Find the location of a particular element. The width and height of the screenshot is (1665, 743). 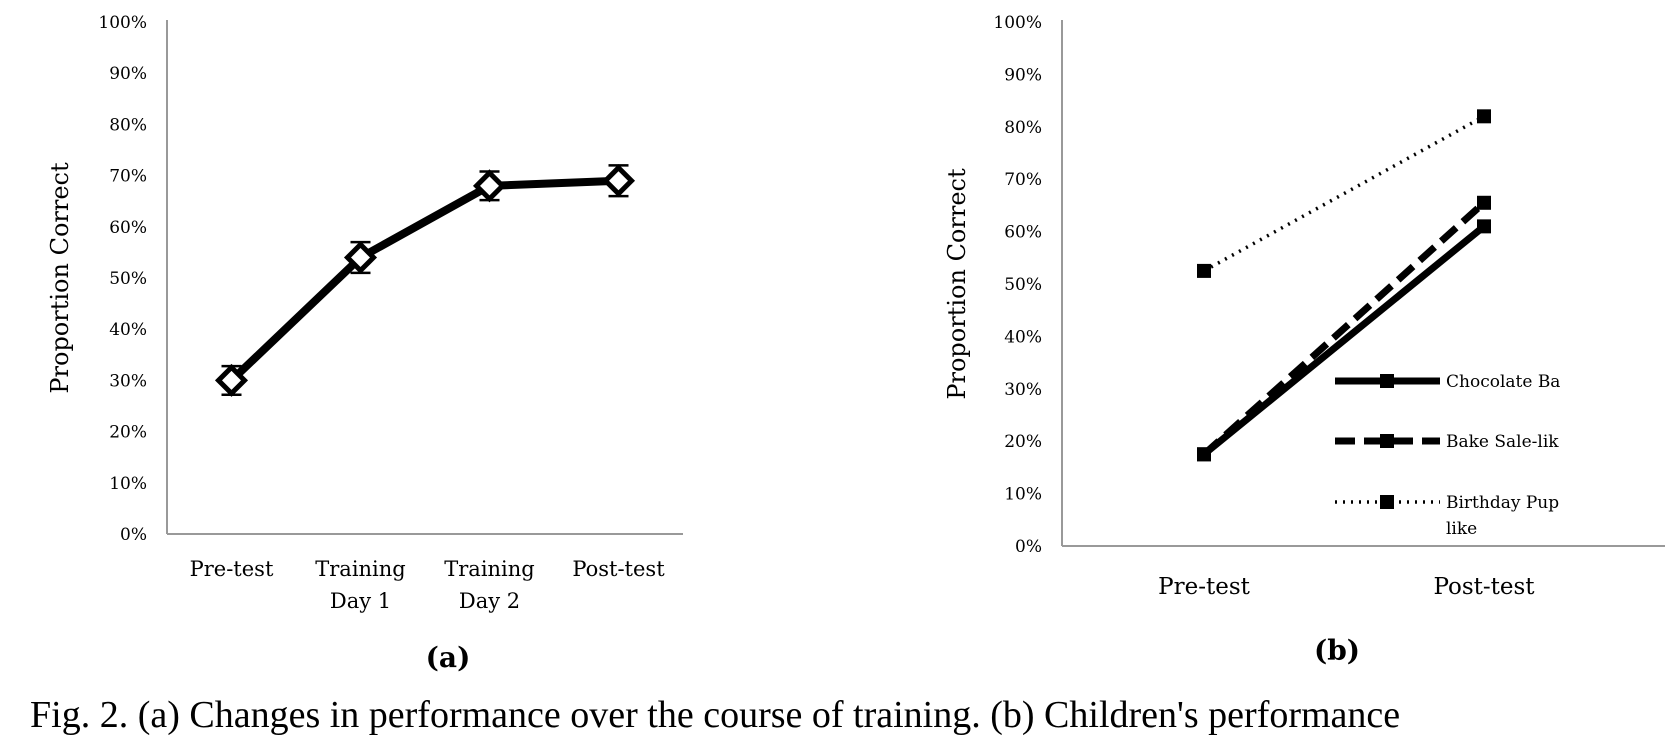

legend-label: Bake Sale-lik is located at coordinates (1502, 442).